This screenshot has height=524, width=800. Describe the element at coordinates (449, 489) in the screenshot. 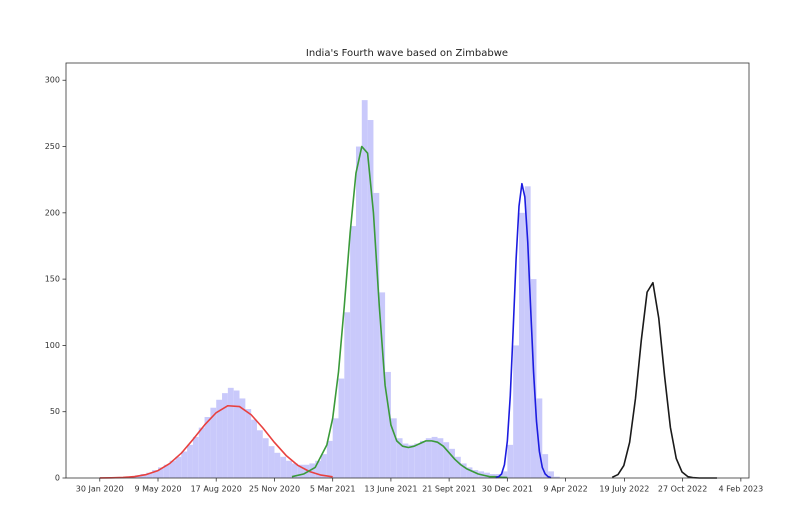

I see `x-tick-label: 21 Sept 2021` at that location.